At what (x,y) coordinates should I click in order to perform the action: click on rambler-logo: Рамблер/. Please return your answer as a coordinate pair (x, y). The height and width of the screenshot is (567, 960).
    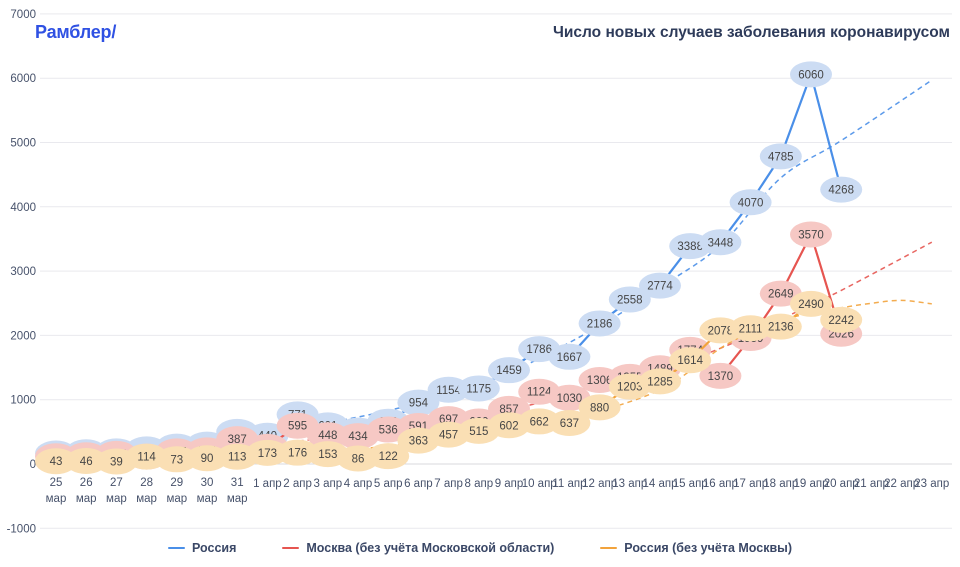
    Looking at the image, I should click on (76, 32).